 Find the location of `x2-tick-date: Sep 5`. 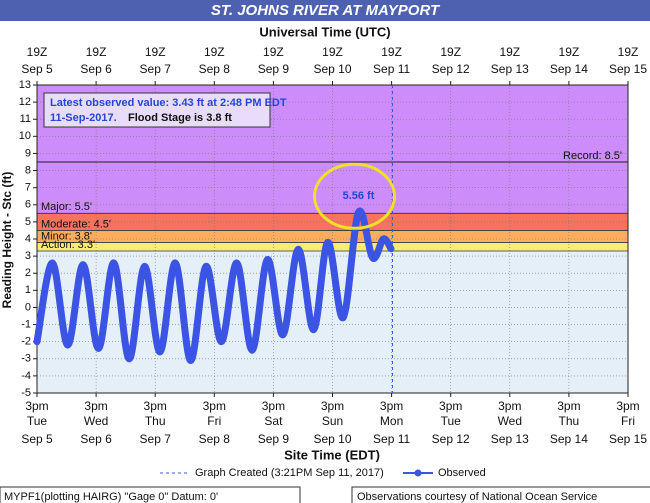

x2-tick-date: Sep 5 is located at coordinates (37, 69).